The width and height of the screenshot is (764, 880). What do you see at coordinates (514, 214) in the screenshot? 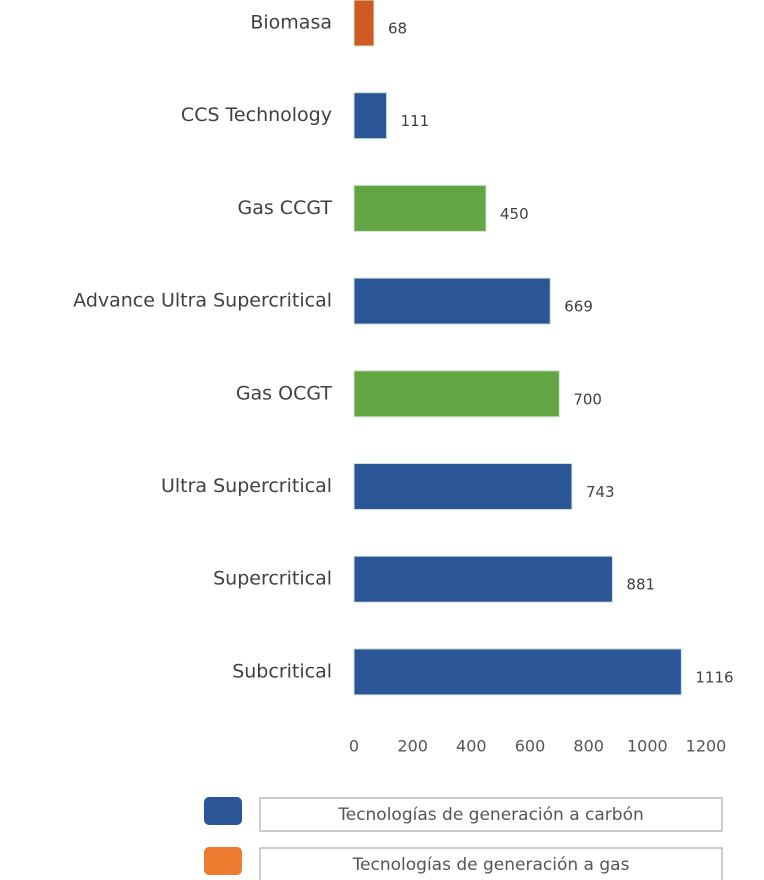
I see `value-label: 450` at bounding box center [514, 214].